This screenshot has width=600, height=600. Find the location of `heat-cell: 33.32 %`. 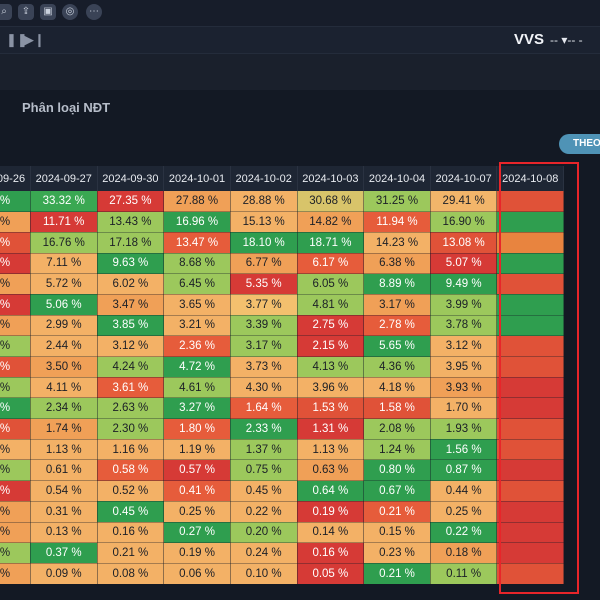

heat-cell: 33.32 % is located at coordinates (64, 202).